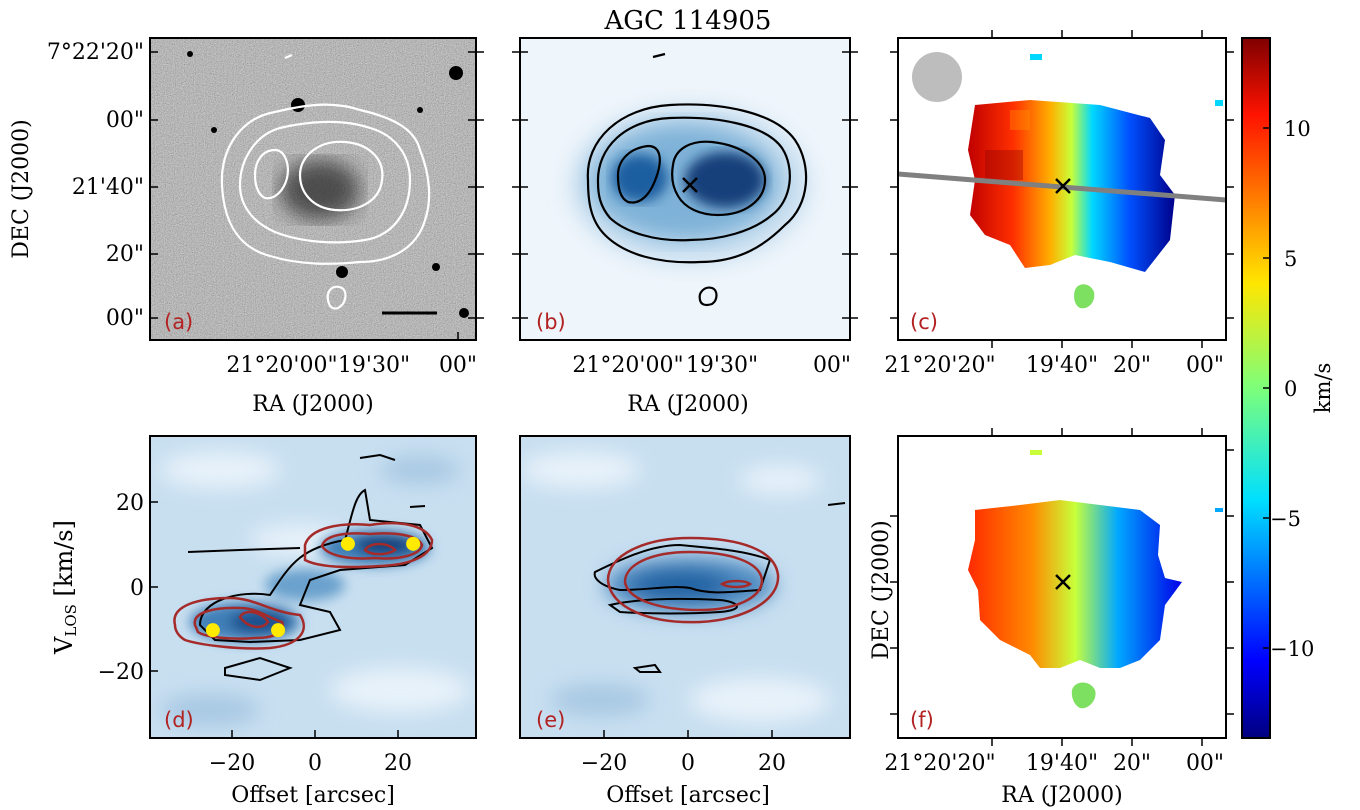 This screenshot has width=1360, height=810. I want to click on panel-b, so click(685, 189).